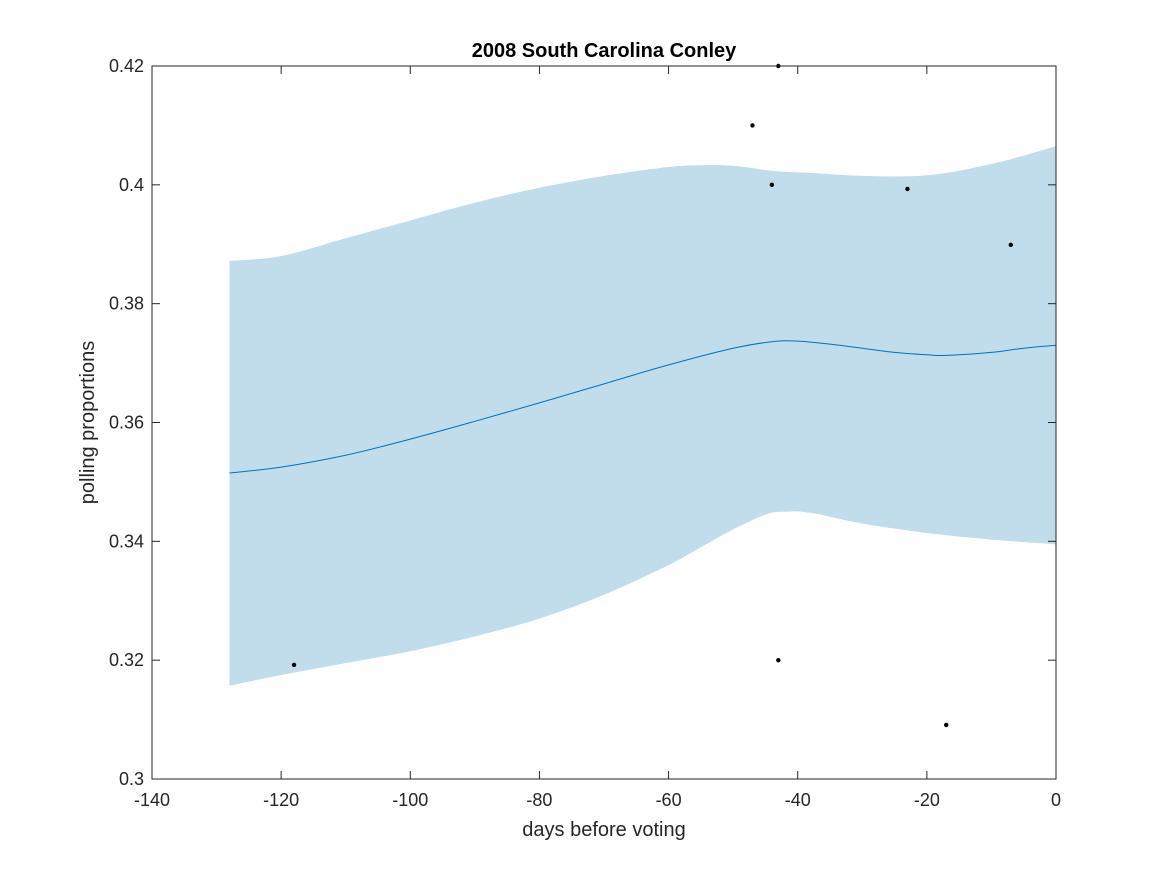 Image resolution: width=1167 pixels, height=875 pixels. Describe the element at coordinates (126, 541) in the screenshot. I see `y-tick-label: 0.34` at that location.